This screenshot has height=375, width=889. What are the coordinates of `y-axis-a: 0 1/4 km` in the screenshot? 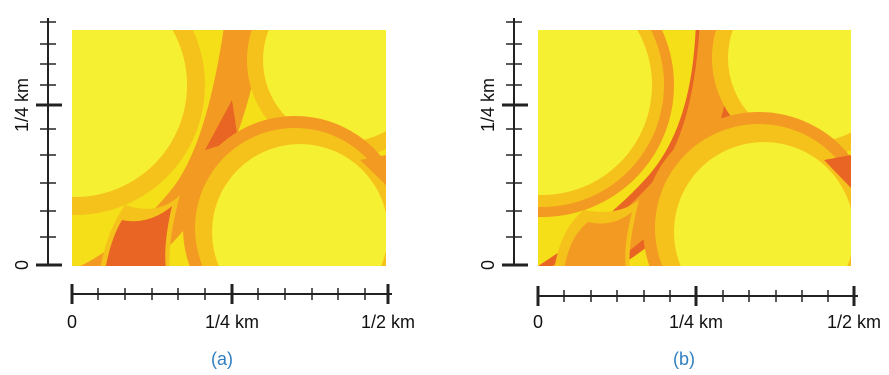 It's located at (37, 144).